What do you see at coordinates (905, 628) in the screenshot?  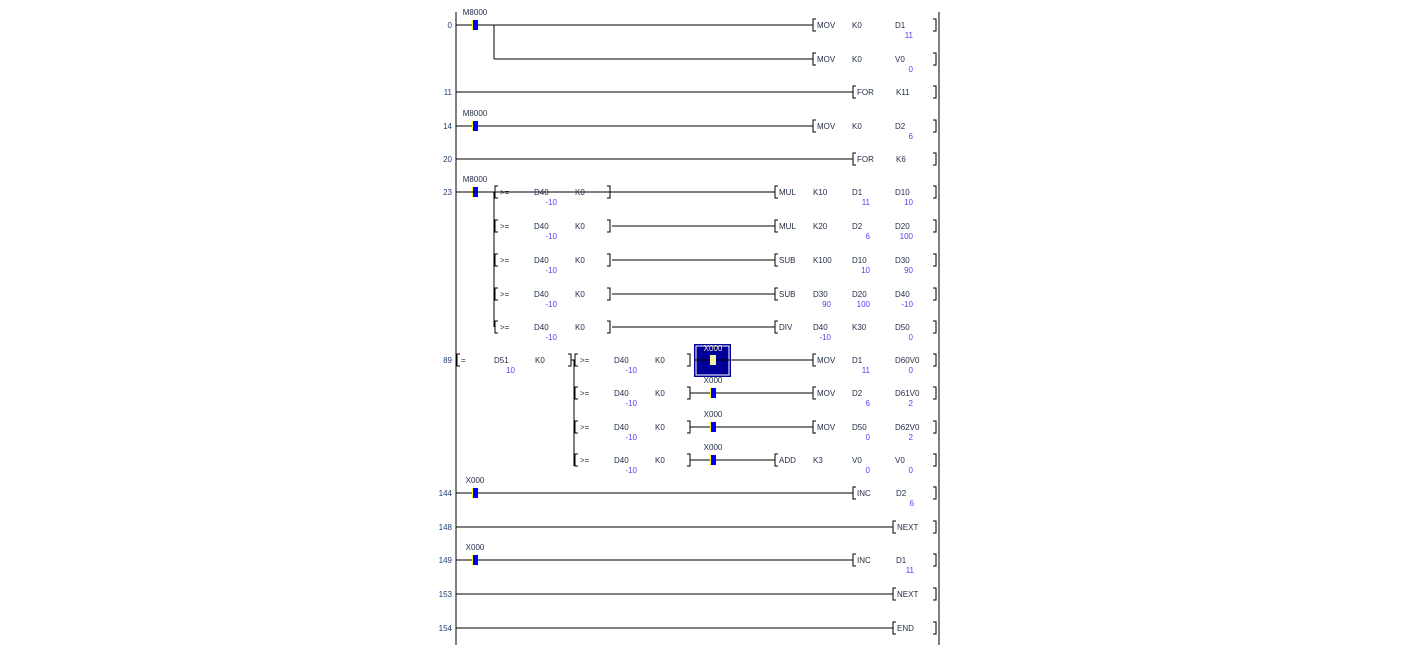 I see `instruction-end: END` at bounding box center [905, 628].